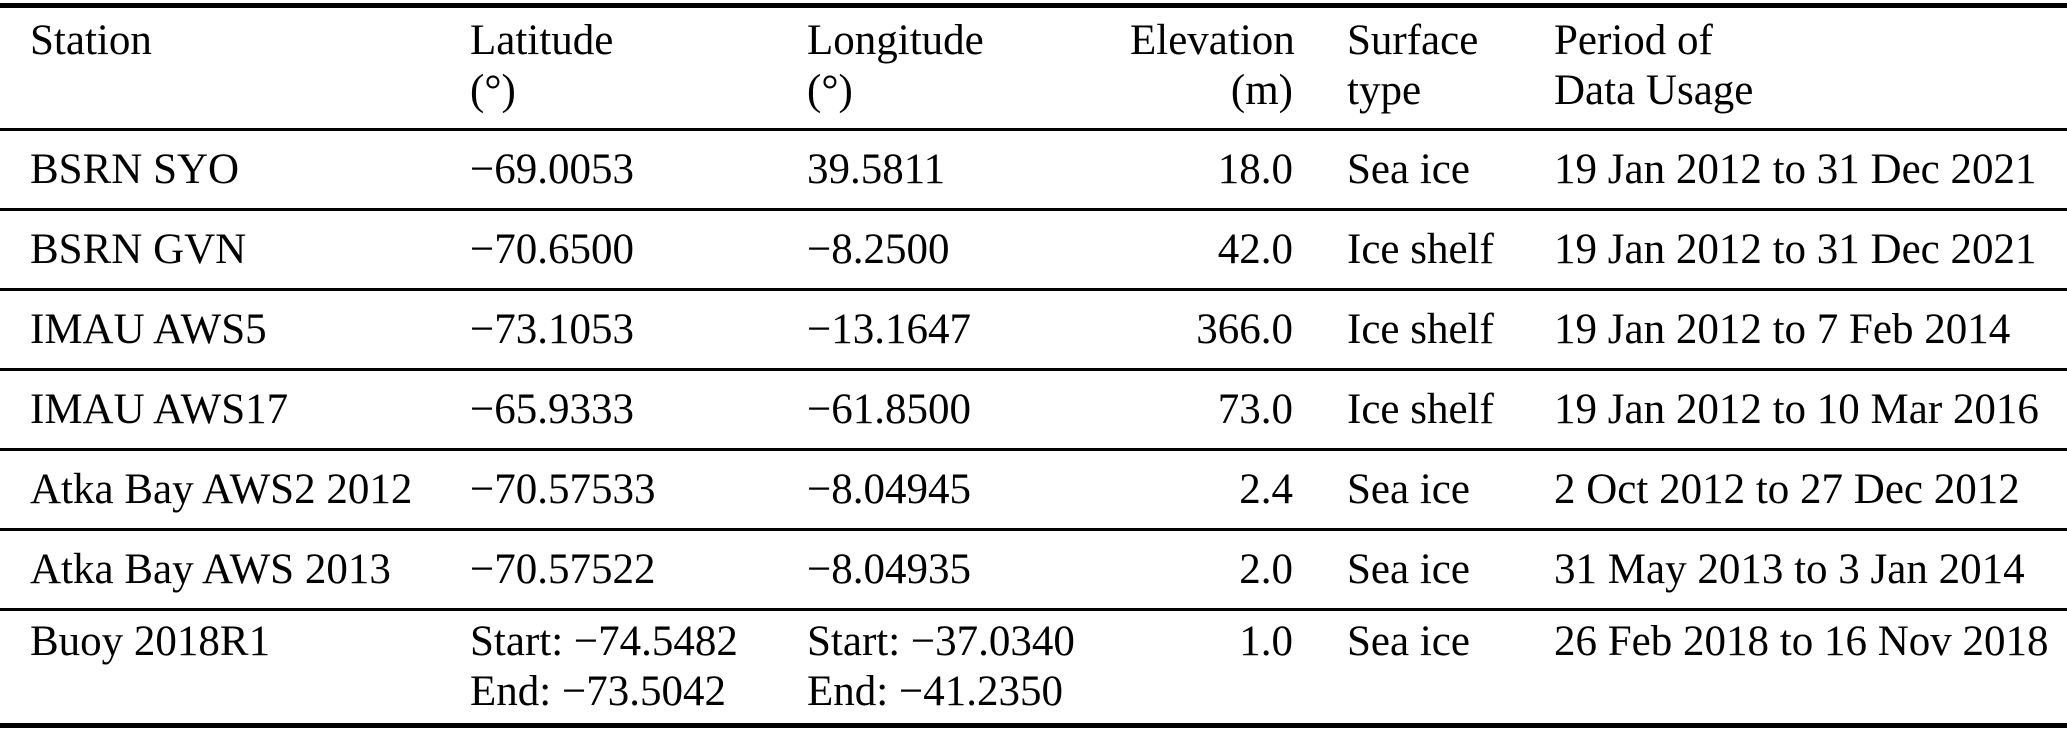  What do you see at coordinates (1244, 329) in the screenshot?
I see `elevation-cell: 366.0` at bounding box center [1244, 329].